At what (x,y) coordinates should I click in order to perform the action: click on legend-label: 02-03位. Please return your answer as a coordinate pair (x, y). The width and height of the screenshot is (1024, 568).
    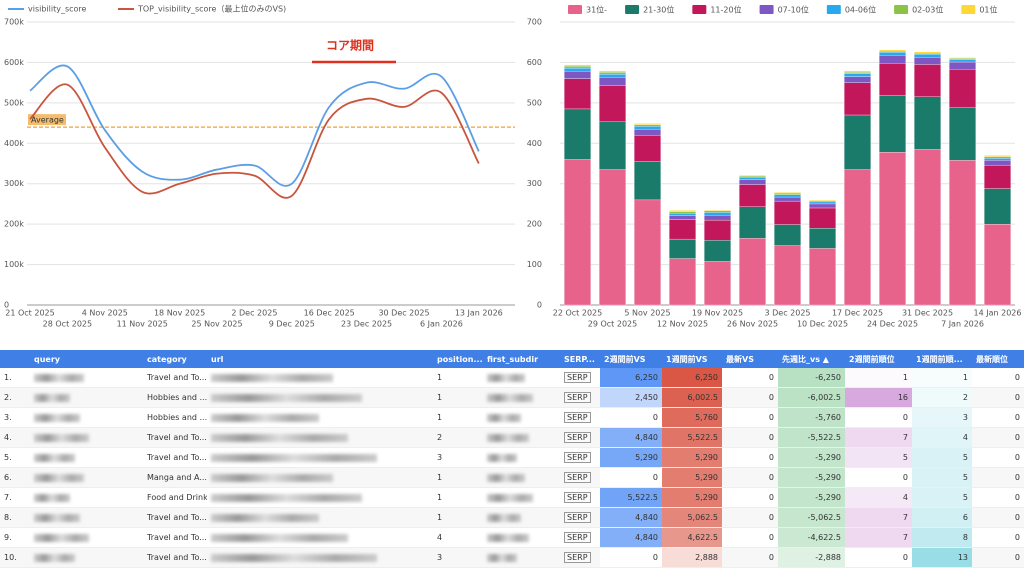
    Looking at the image, I should click on (927, 10).